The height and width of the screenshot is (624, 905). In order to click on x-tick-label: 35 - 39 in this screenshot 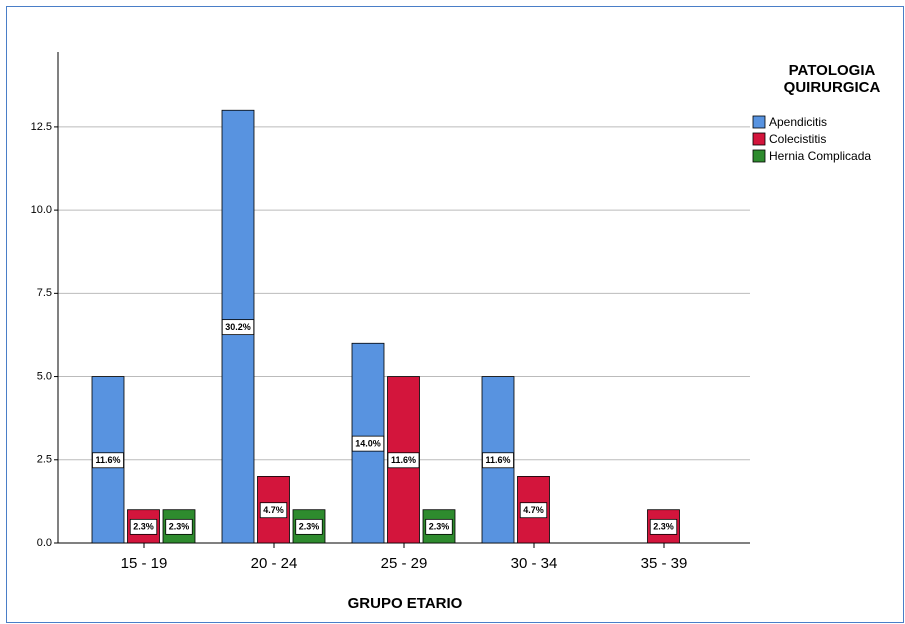, I will do `click(664, 563)`.